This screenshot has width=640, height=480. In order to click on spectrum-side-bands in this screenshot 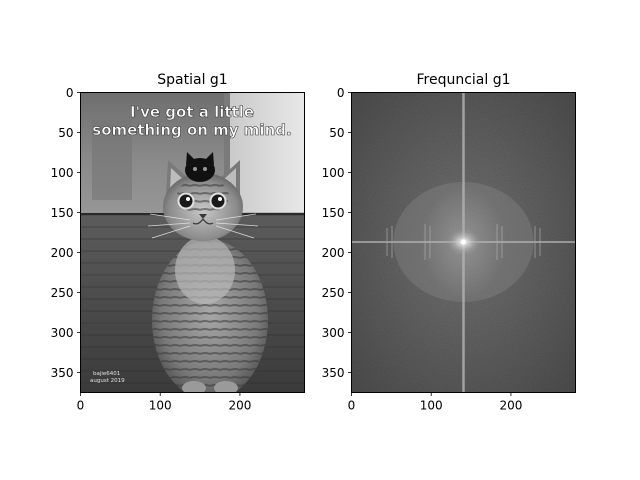, I will do `click(463, 242)`.